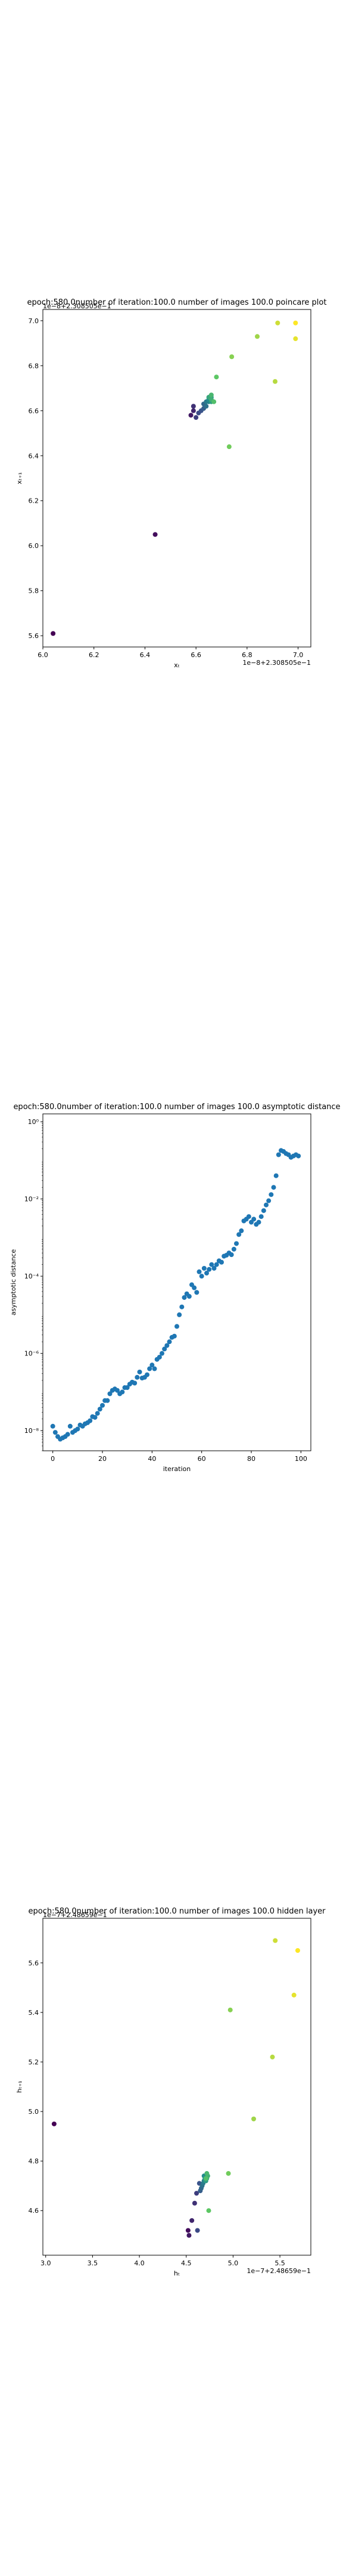  Describe the element at coordinates (34, 321) in the screenshot. I see `y-tick-label: 7.0` at that location.